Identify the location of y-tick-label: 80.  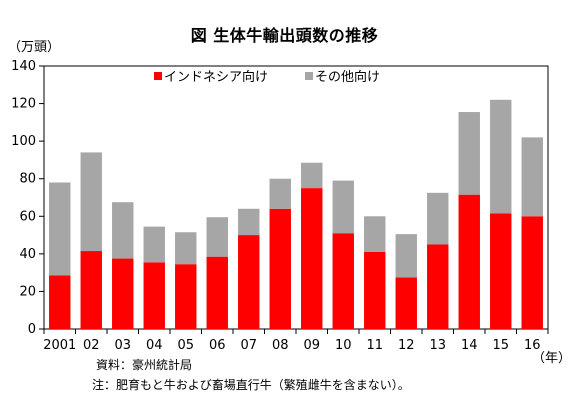
(27, 179).